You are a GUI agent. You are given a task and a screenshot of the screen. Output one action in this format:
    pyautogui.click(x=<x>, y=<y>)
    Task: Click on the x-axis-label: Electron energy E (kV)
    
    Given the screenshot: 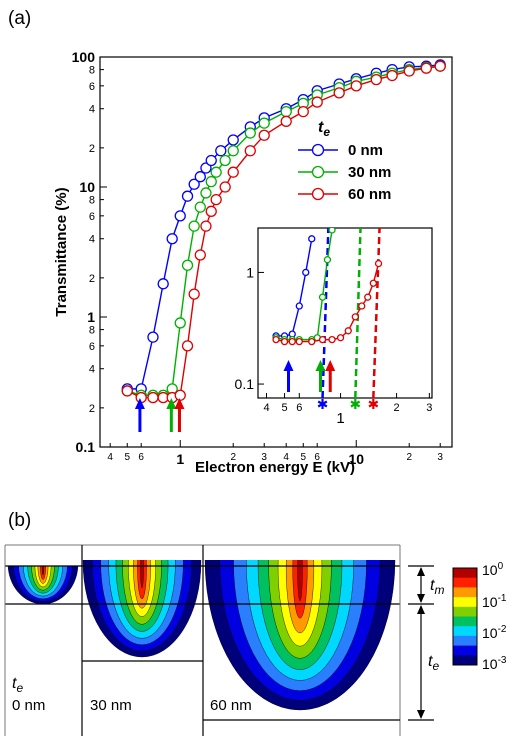 What is the action you would take?
    pyautogui.click(x=275, y=467)
    